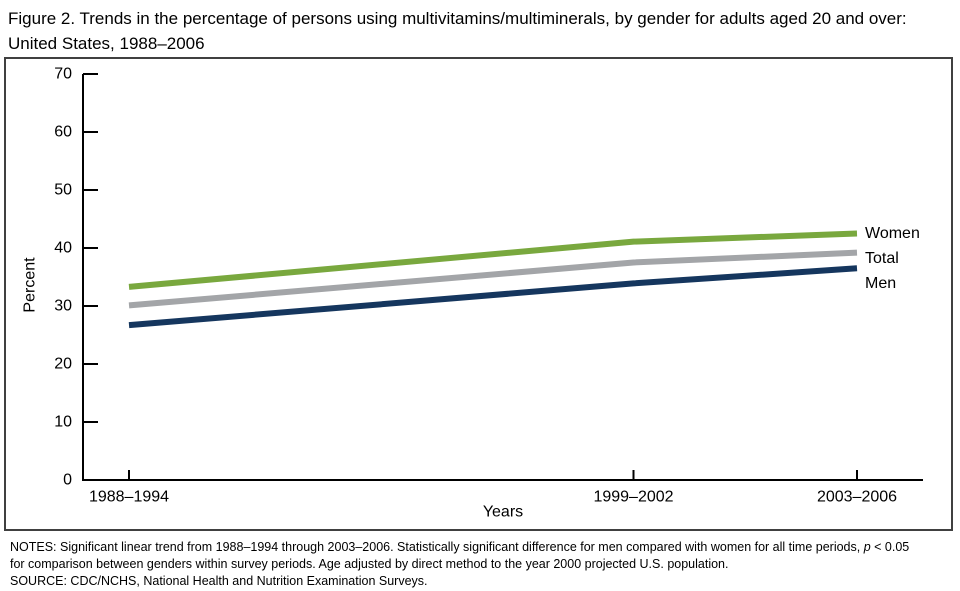 Image resolution: width=960 pixels, height=591 pixels. What do you see at coordinates (882, 258) in the screenshot?
I see `series-label-total: Total` at bounding box center [882, 258].